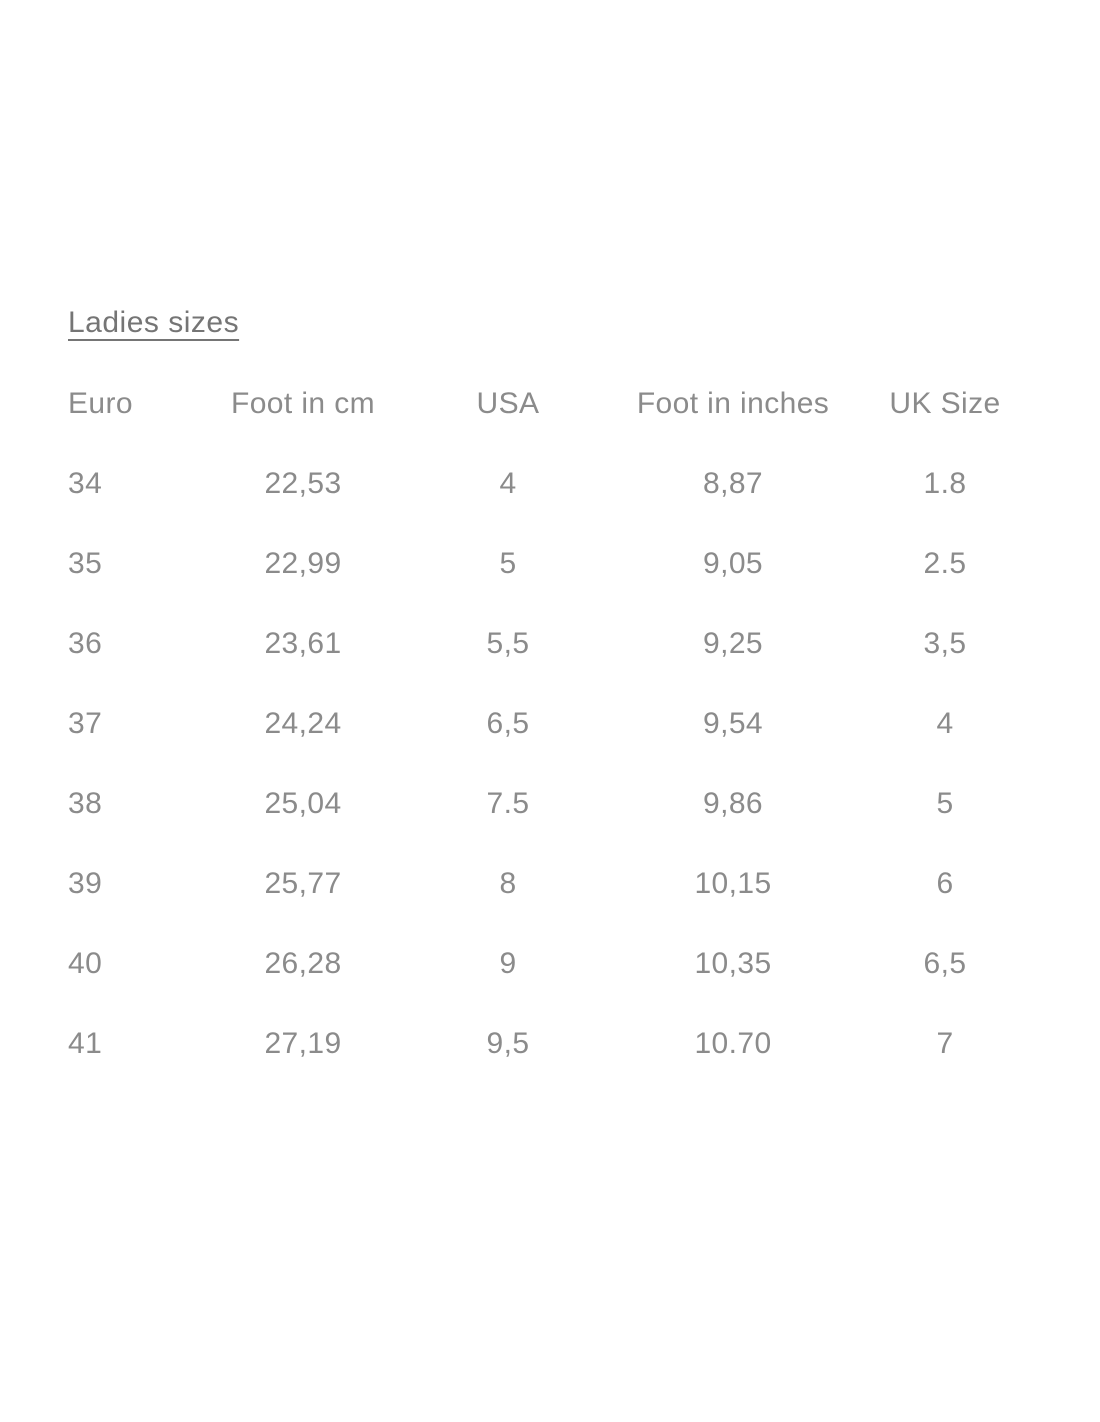 The height and width of the screenshot is (1422, 1100). What do you see at coordinates (303, 403) in the screenshot?
I see `column-header-foot-cm: Foot in cm` at bounding box center [303, 403].